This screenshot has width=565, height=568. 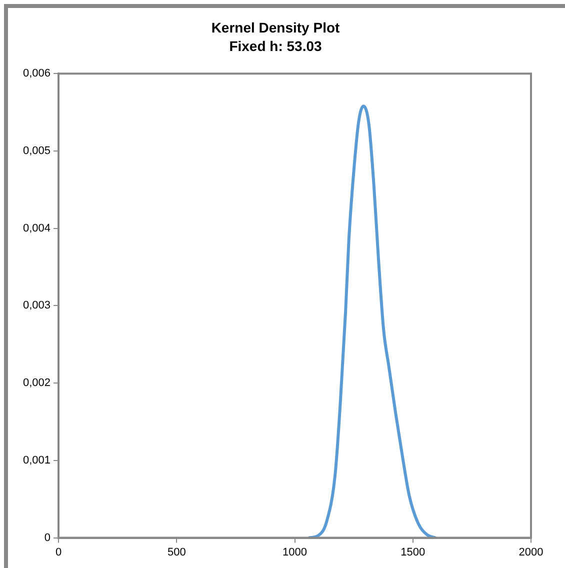 I want to click on y-tick-label: 0,005, so click(x=36, y=151).